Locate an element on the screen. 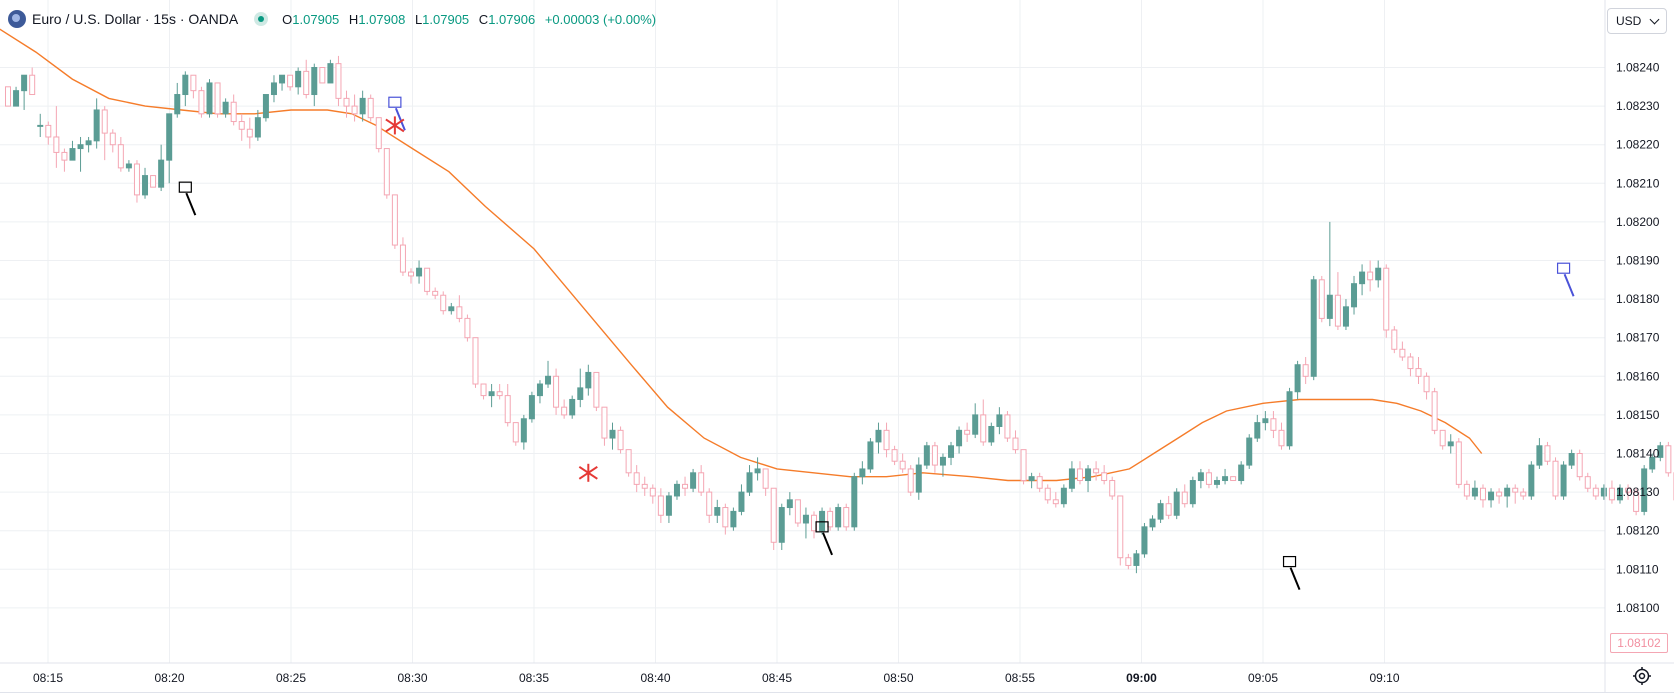 The image size is (1674, 693). time-tick-label: 08:50 is located at coordinates (898, 678).